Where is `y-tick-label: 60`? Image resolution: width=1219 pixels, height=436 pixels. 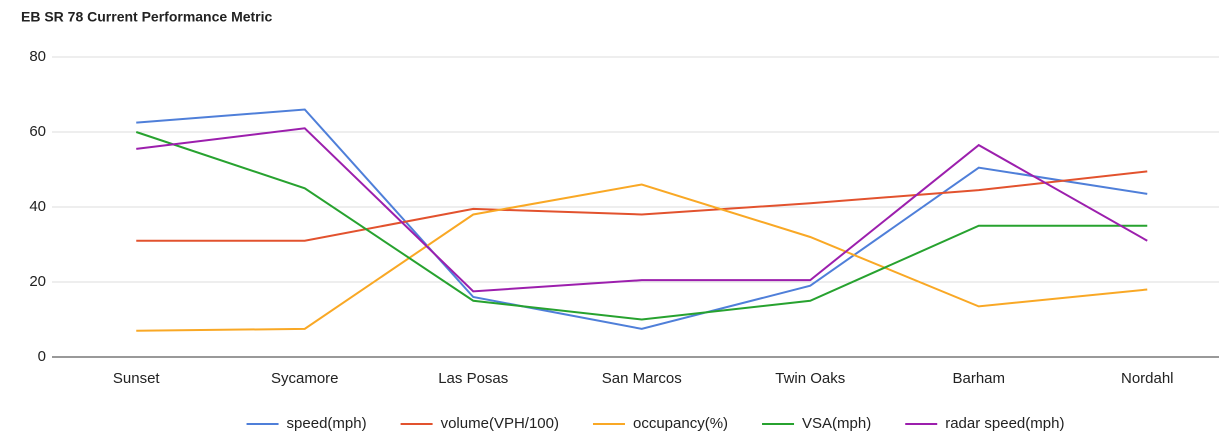 y-tick-label: 60 is located at coordinates (37, 131).